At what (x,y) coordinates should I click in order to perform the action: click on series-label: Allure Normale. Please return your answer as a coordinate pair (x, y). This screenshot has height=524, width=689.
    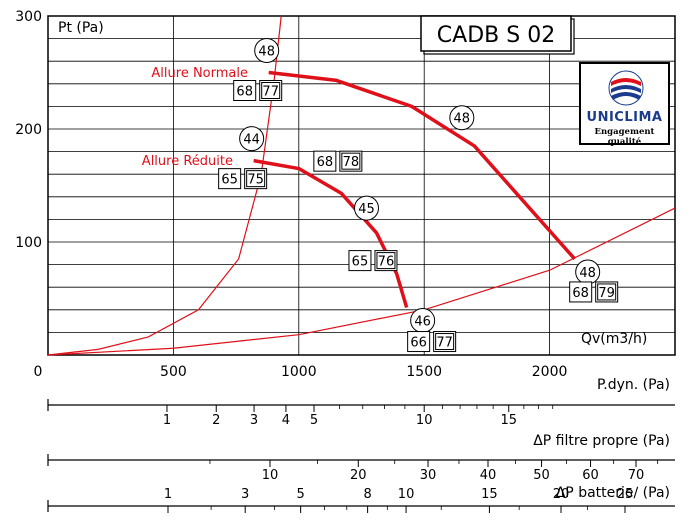
    Looking at the image, I should click on (199, 73).